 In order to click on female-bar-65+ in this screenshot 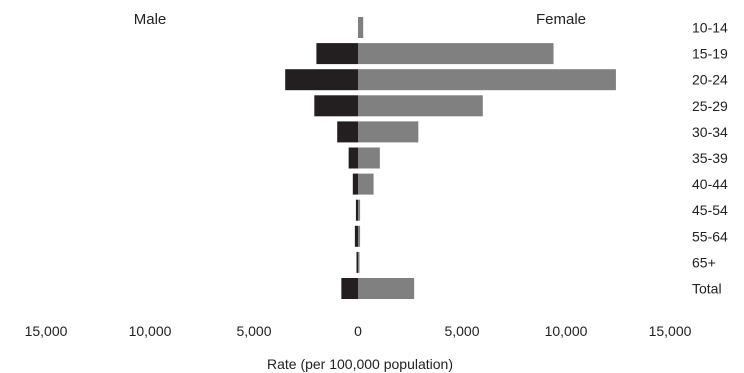, I will do `click(359, 262)`.